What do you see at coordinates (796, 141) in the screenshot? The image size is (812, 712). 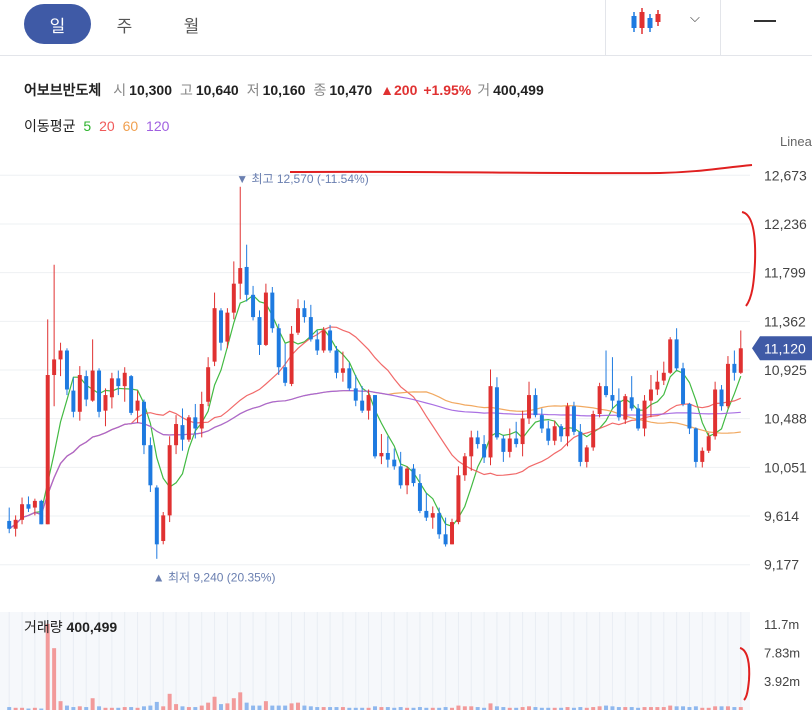 I see `scale-mode-label: Linea` at bounding box center [796, 141].